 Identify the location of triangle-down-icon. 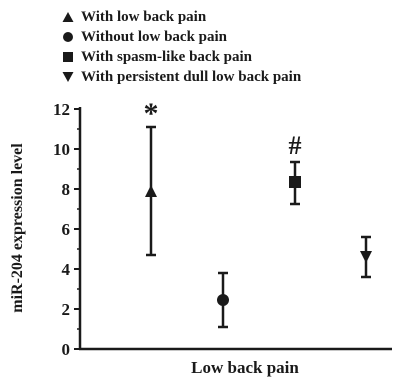
(68, 77).